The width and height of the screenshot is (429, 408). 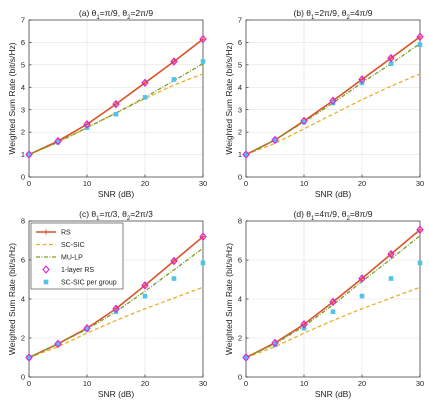 What do you see at coordinates (333, 14) in the screenshot?
I see `panel-title: (b) θ1=2π/9, θ2=4π/9` at bounding box center [333, 14].